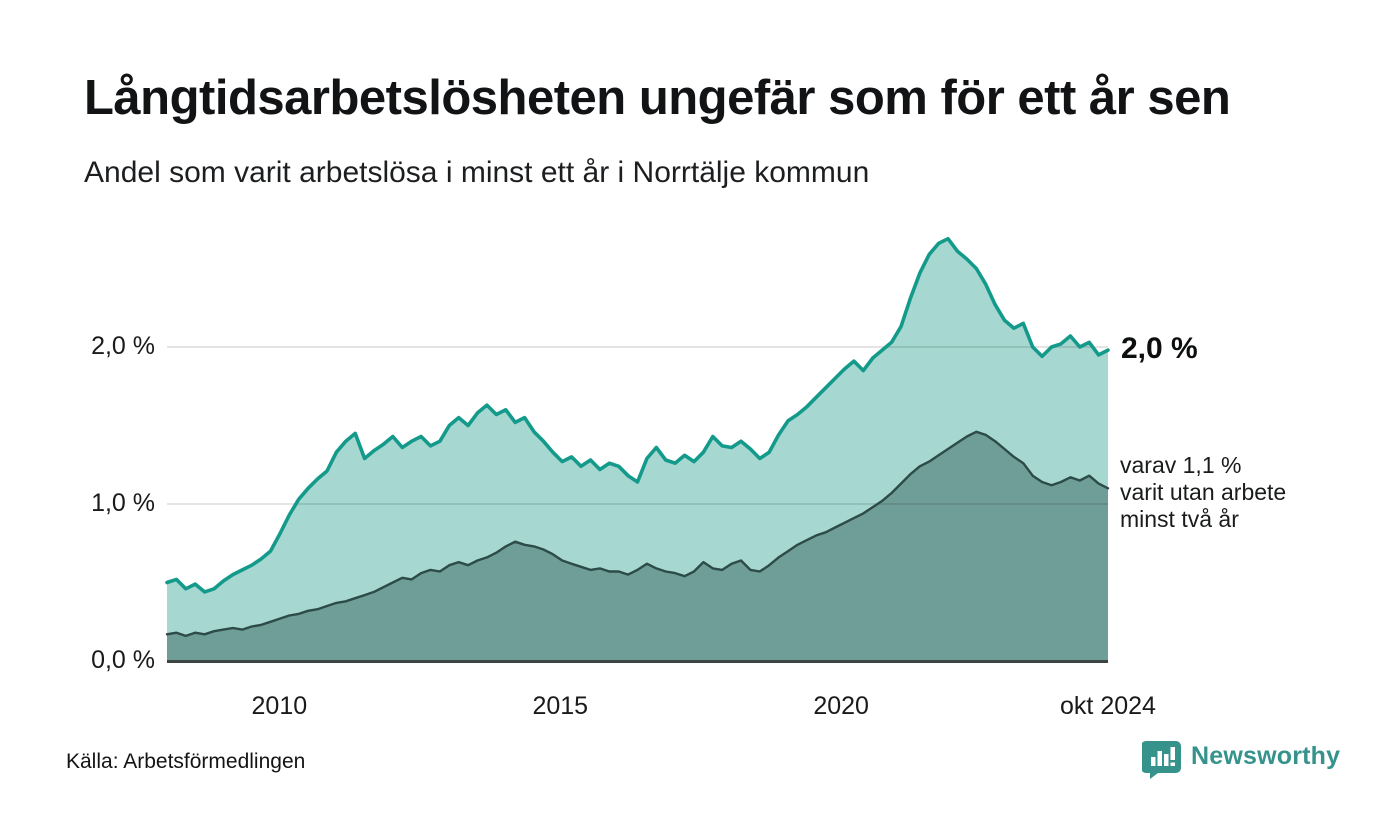 This screenshot has width=1400, height=840. I want to click on newsworthy-icon, so click(1161, 760).